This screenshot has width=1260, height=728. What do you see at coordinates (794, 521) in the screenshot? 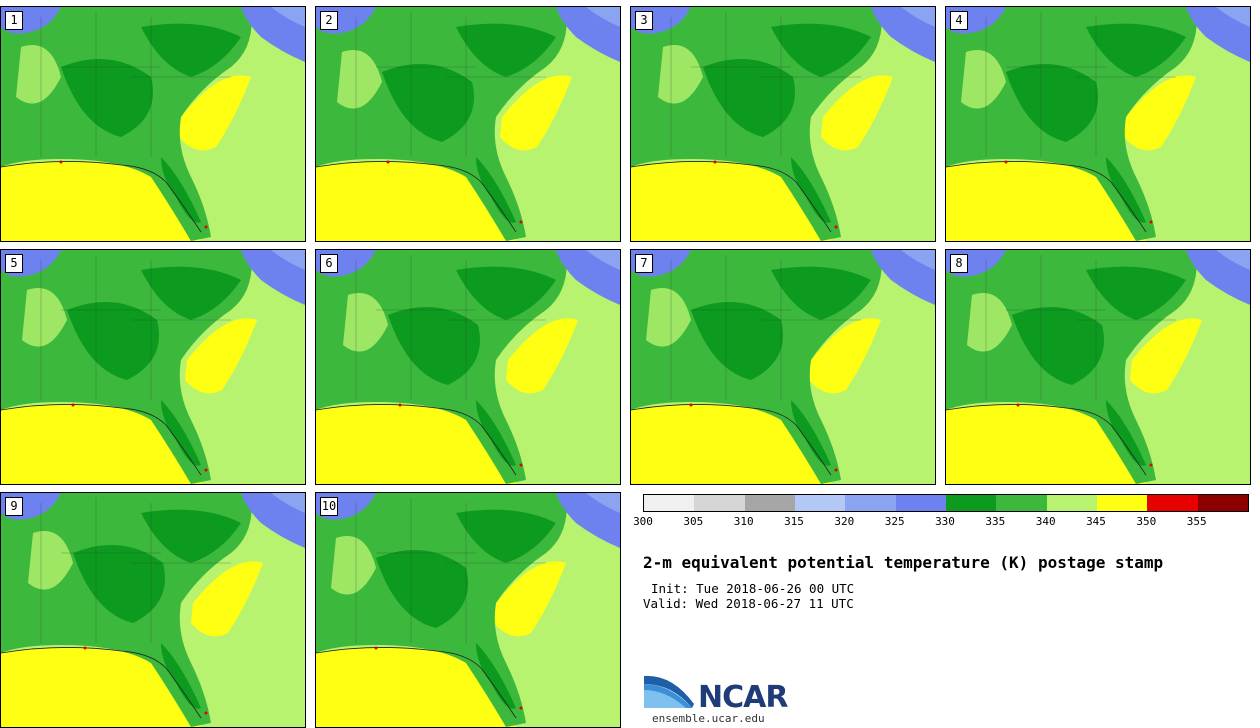
I see `colorbar-tick-label: 315` at bounding box center [794, 521].